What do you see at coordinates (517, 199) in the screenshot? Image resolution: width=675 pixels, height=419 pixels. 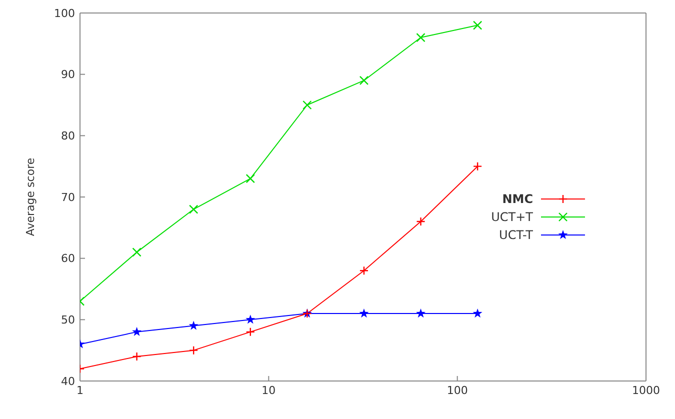 I see `legend-label: NMC` at bounding box center [517, 199].